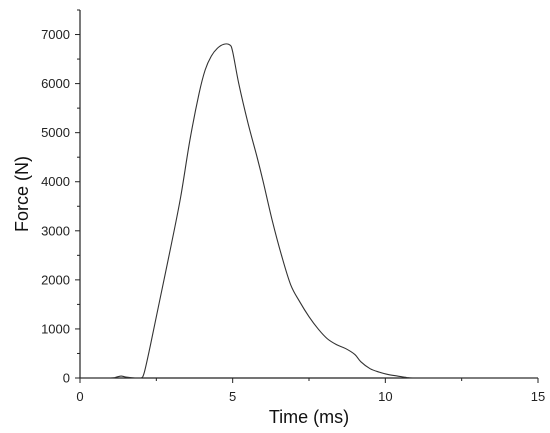 The height and width of the screenshot is (433, 550). I want to click on x-axis-label: Time (ms), so click(309, 417).